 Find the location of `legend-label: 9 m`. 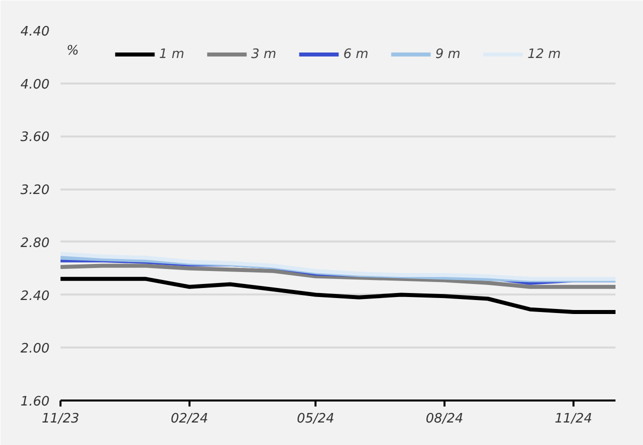

legend-label: 9 m is located at coordinates (447, 54).